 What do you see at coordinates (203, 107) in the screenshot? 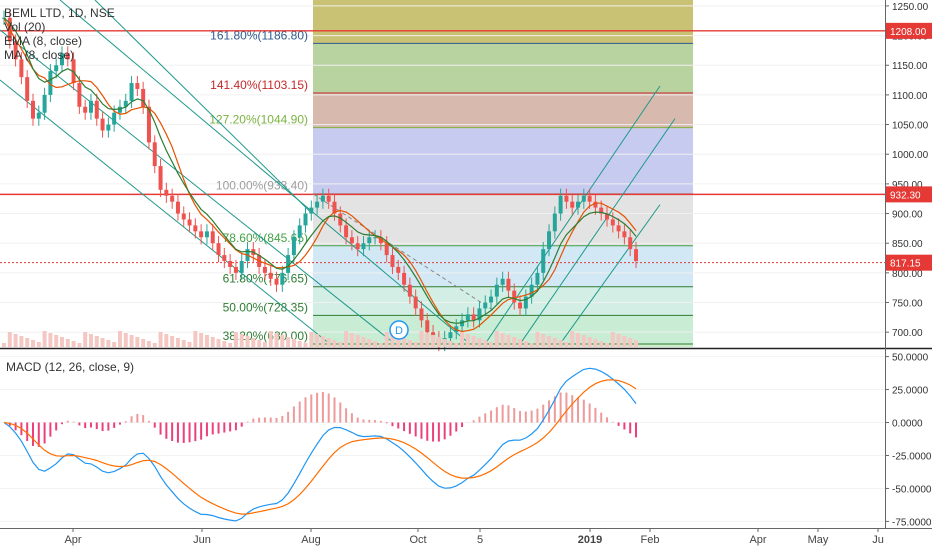
I see `trend-channel-line` at bounding box center [203, 107].